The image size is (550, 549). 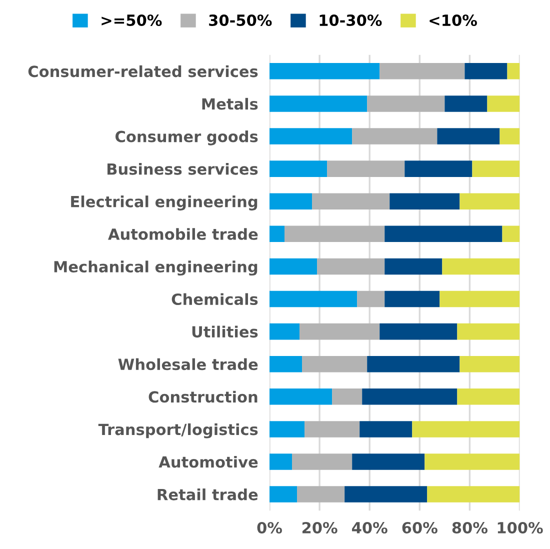 I want to click on y-tick-label: Consumer-related services, so click(x=143, y=71).